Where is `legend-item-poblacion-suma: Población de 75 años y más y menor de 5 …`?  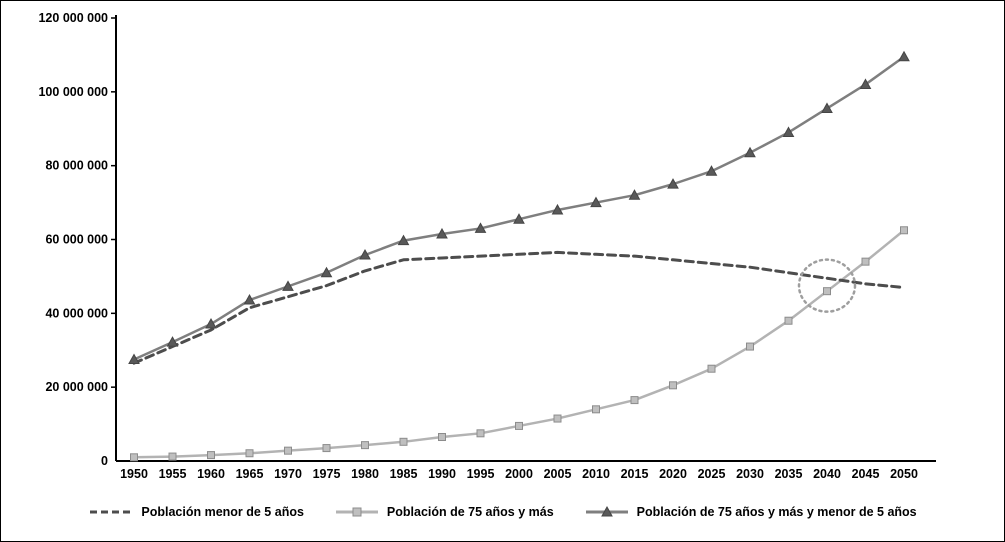 legend-item-poblacion-suma: Población de 75 años y más y menor de 5 … is located at coordinates (750, 512).